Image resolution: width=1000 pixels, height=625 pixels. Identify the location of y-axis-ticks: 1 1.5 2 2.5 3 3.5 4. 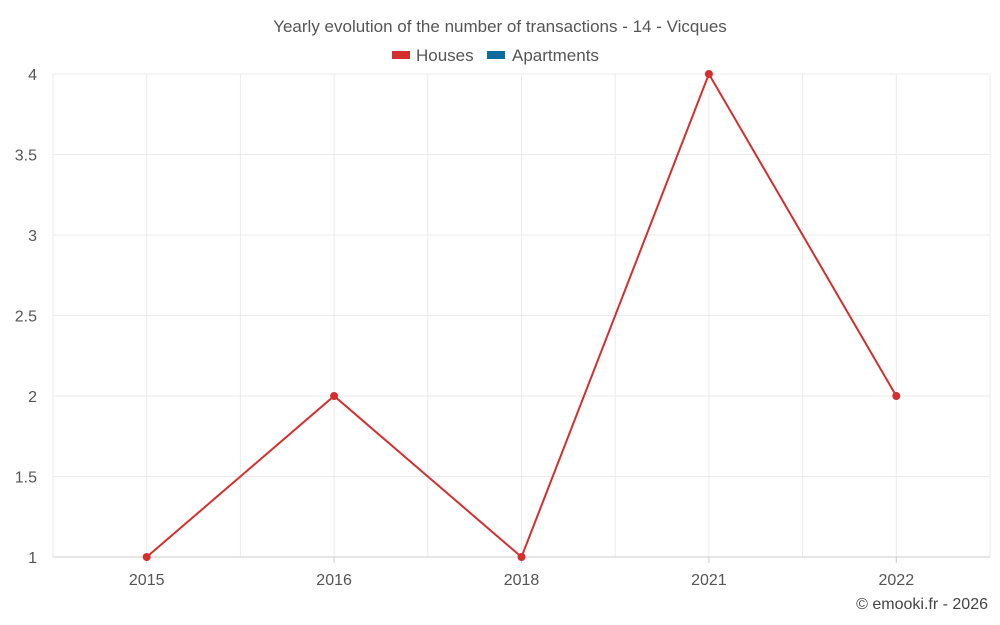
(26, 317).